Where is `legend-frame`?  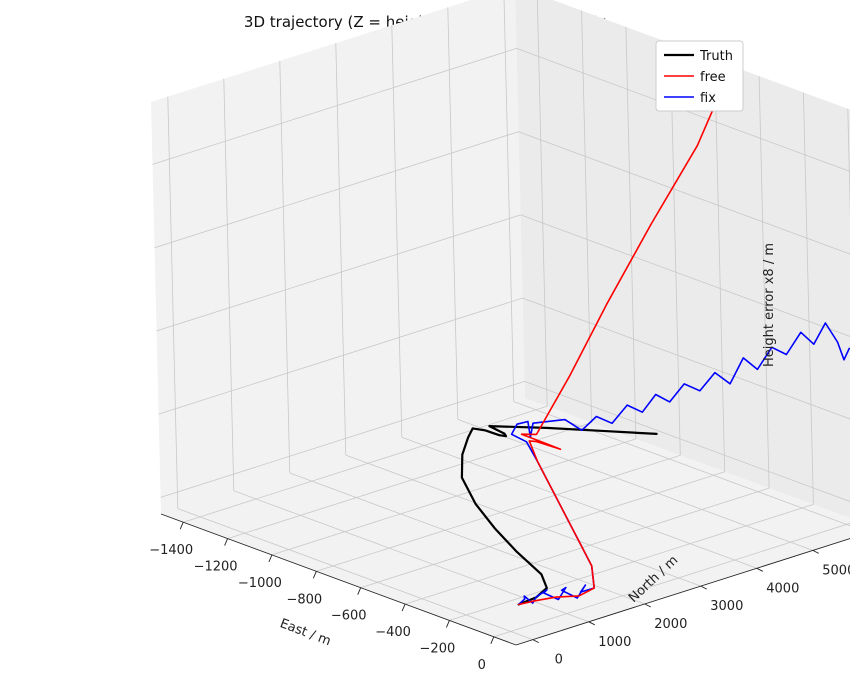
legend-frame is located at coordinates (699, 76).